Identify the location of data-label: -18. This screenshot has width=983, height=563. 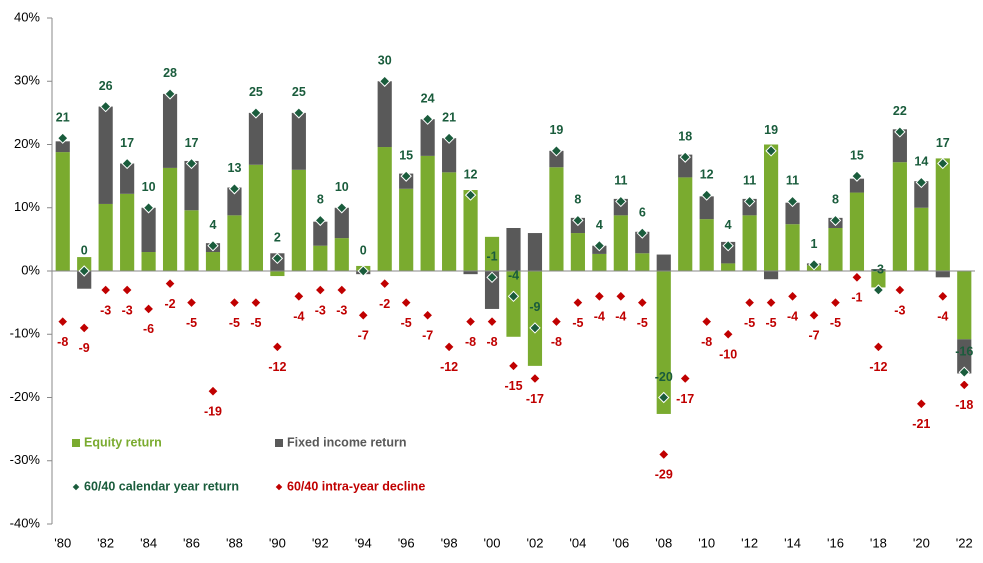
(964, 405).